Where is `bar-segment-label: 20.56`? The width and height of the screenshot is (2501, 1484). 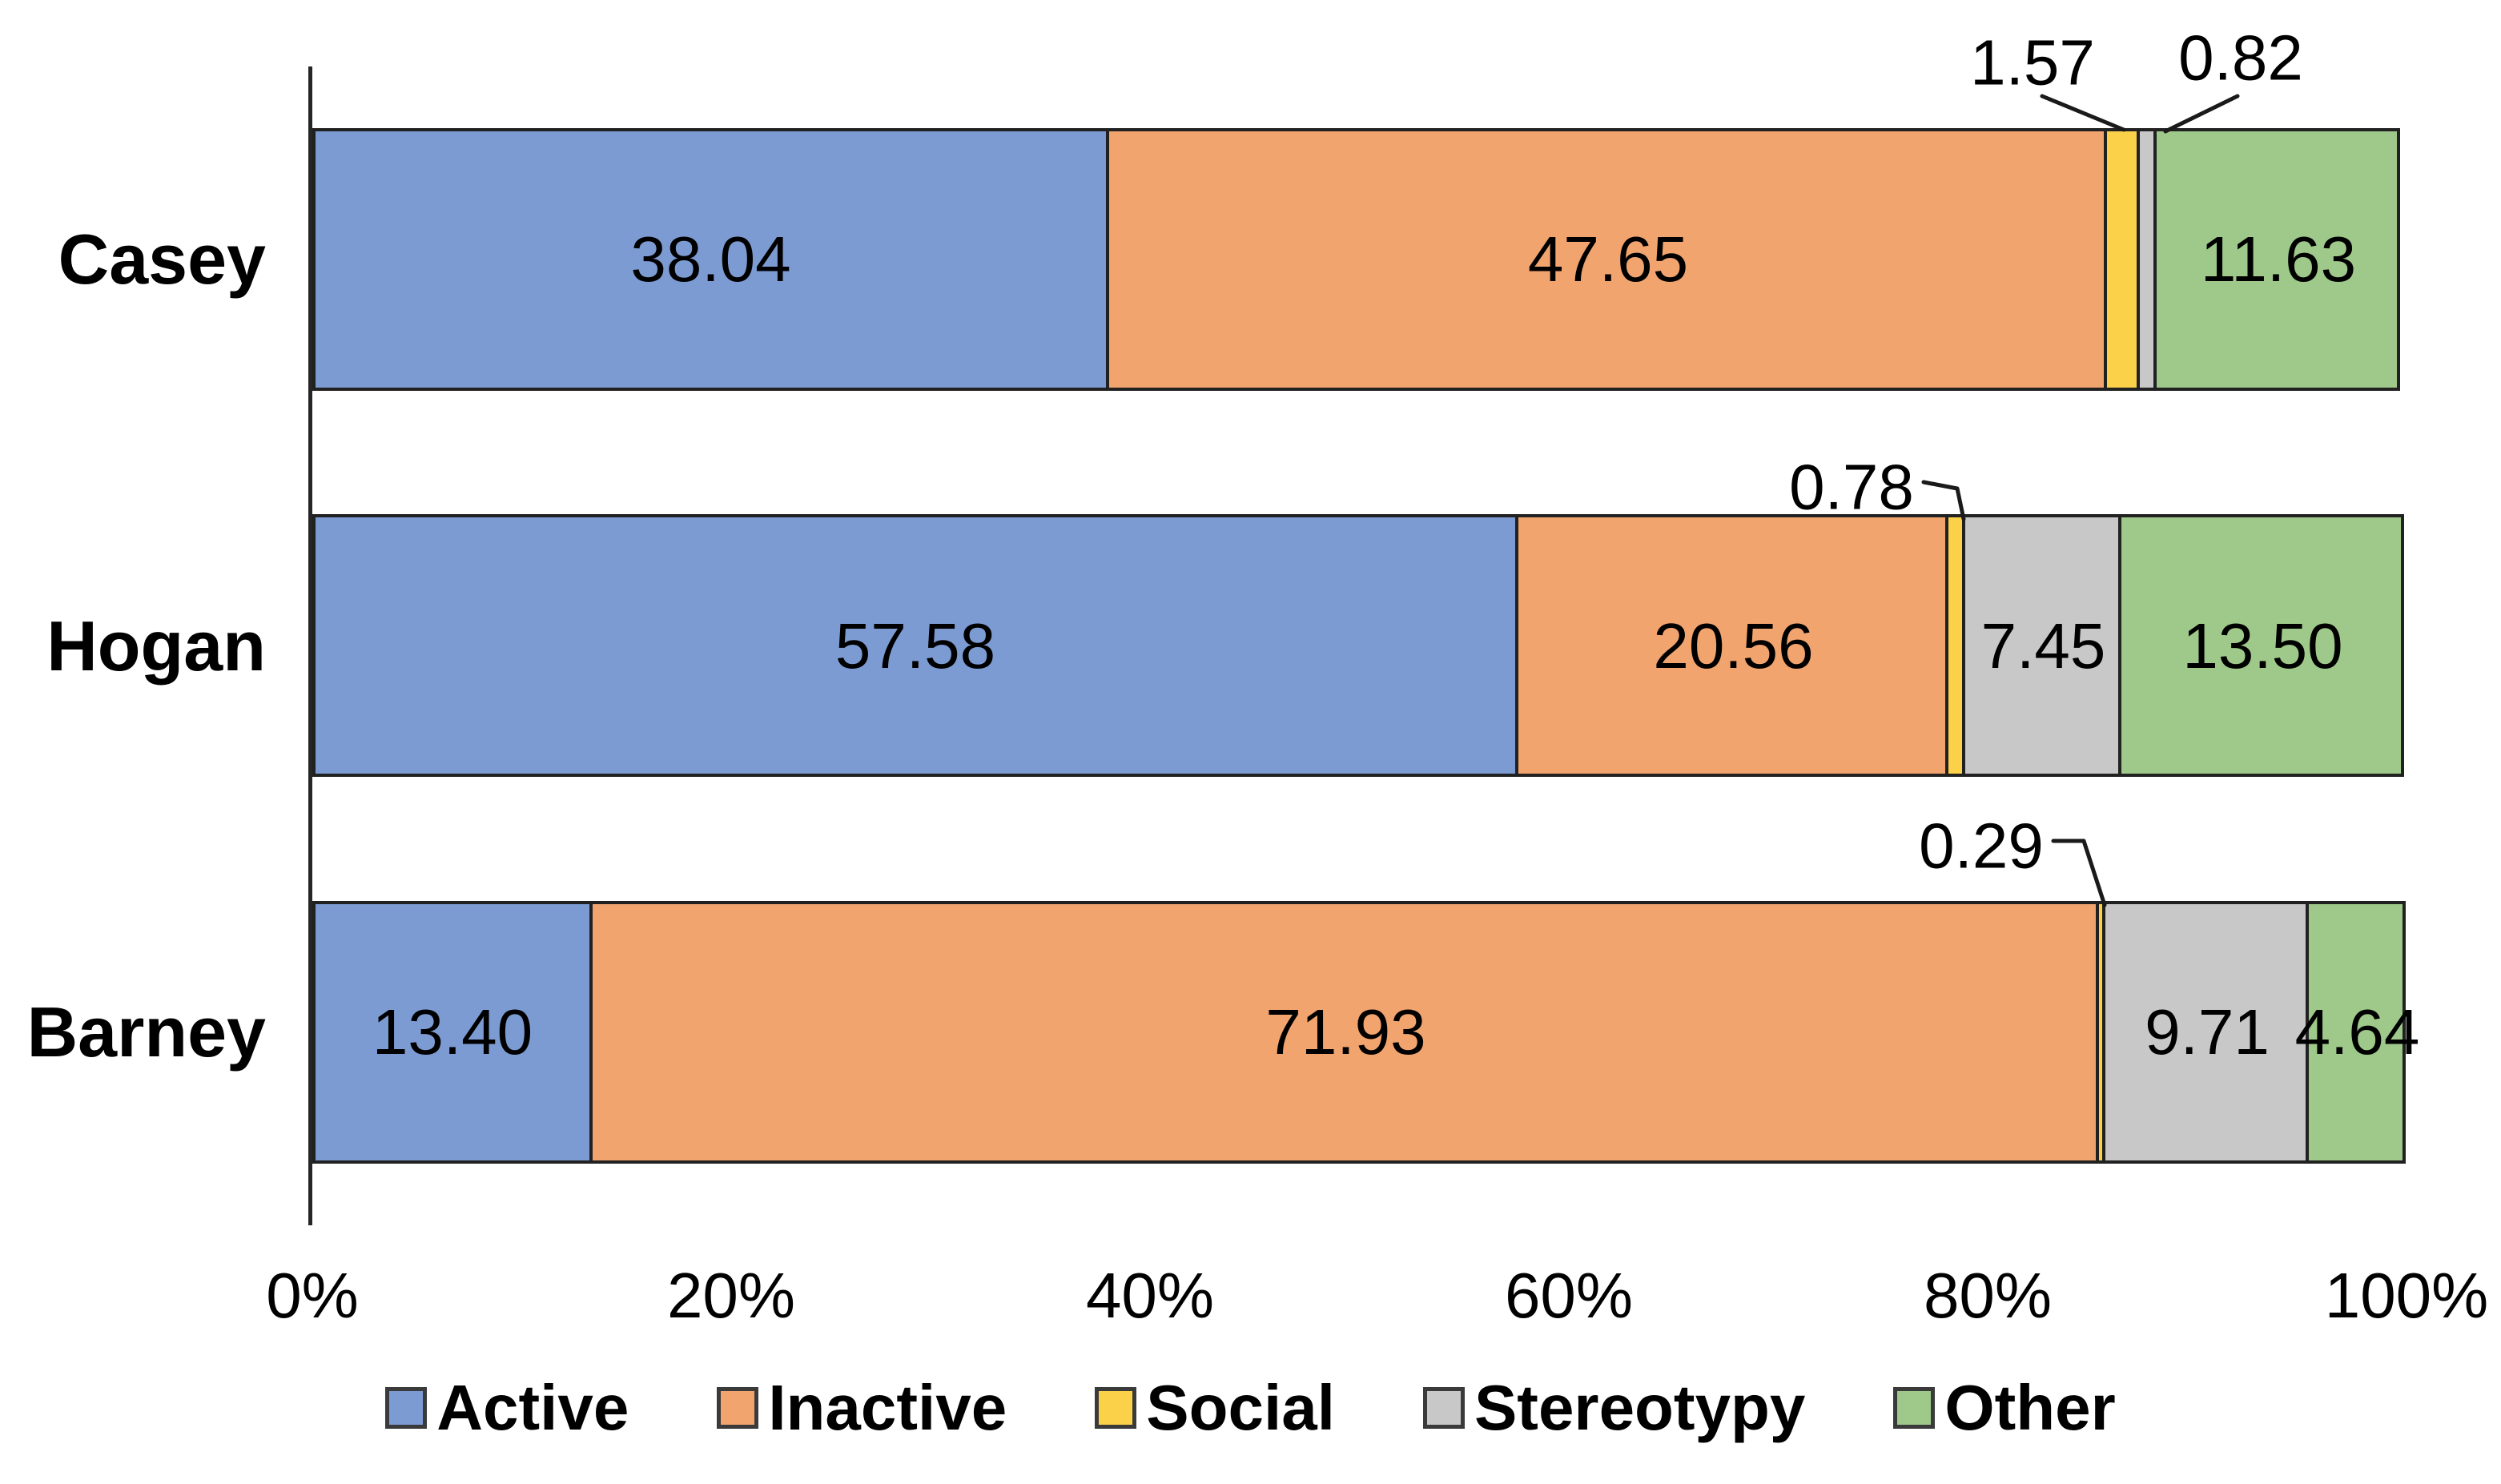 bar-segment-label: 20.56 is located at coordinates (1733, 645).